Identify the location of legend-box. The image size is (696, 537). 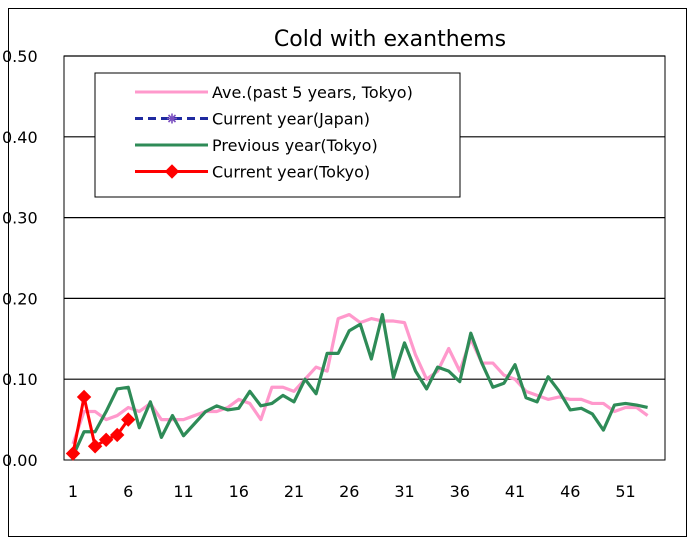
(277, 135).